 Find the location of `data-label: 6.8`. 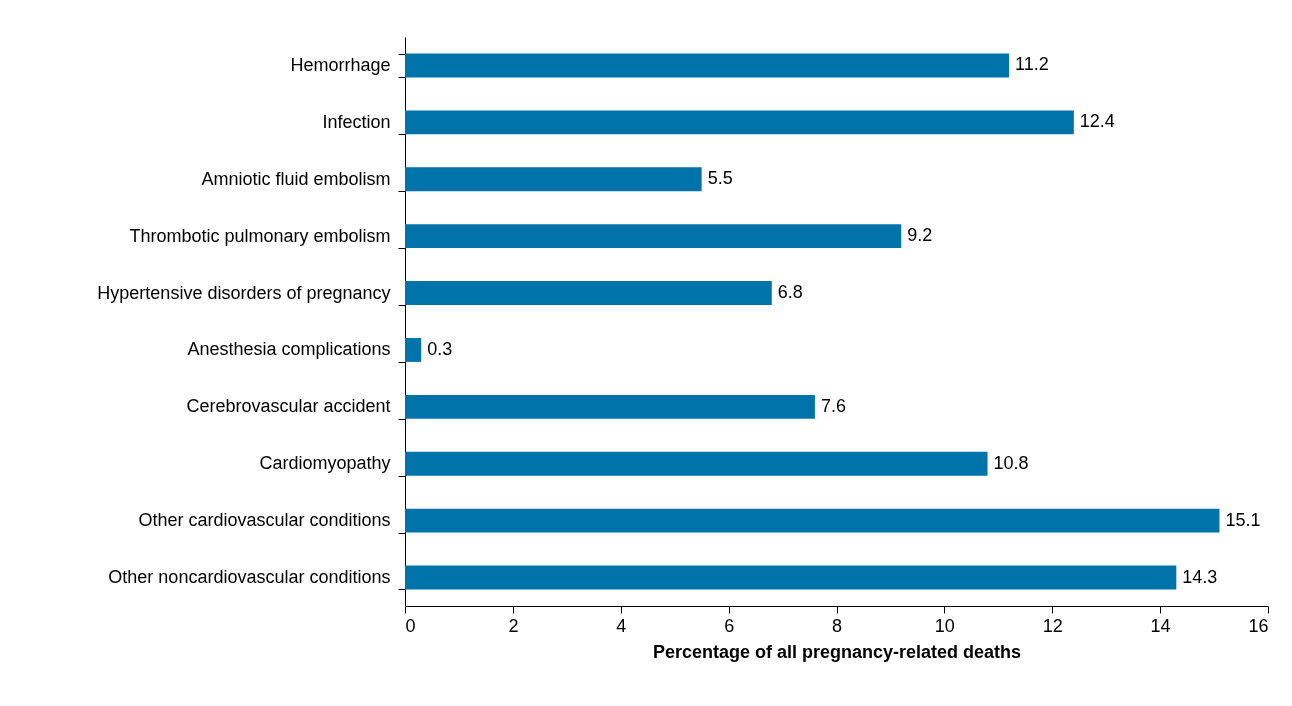

data-label: 6.8 is located at coordinates (790, 292).